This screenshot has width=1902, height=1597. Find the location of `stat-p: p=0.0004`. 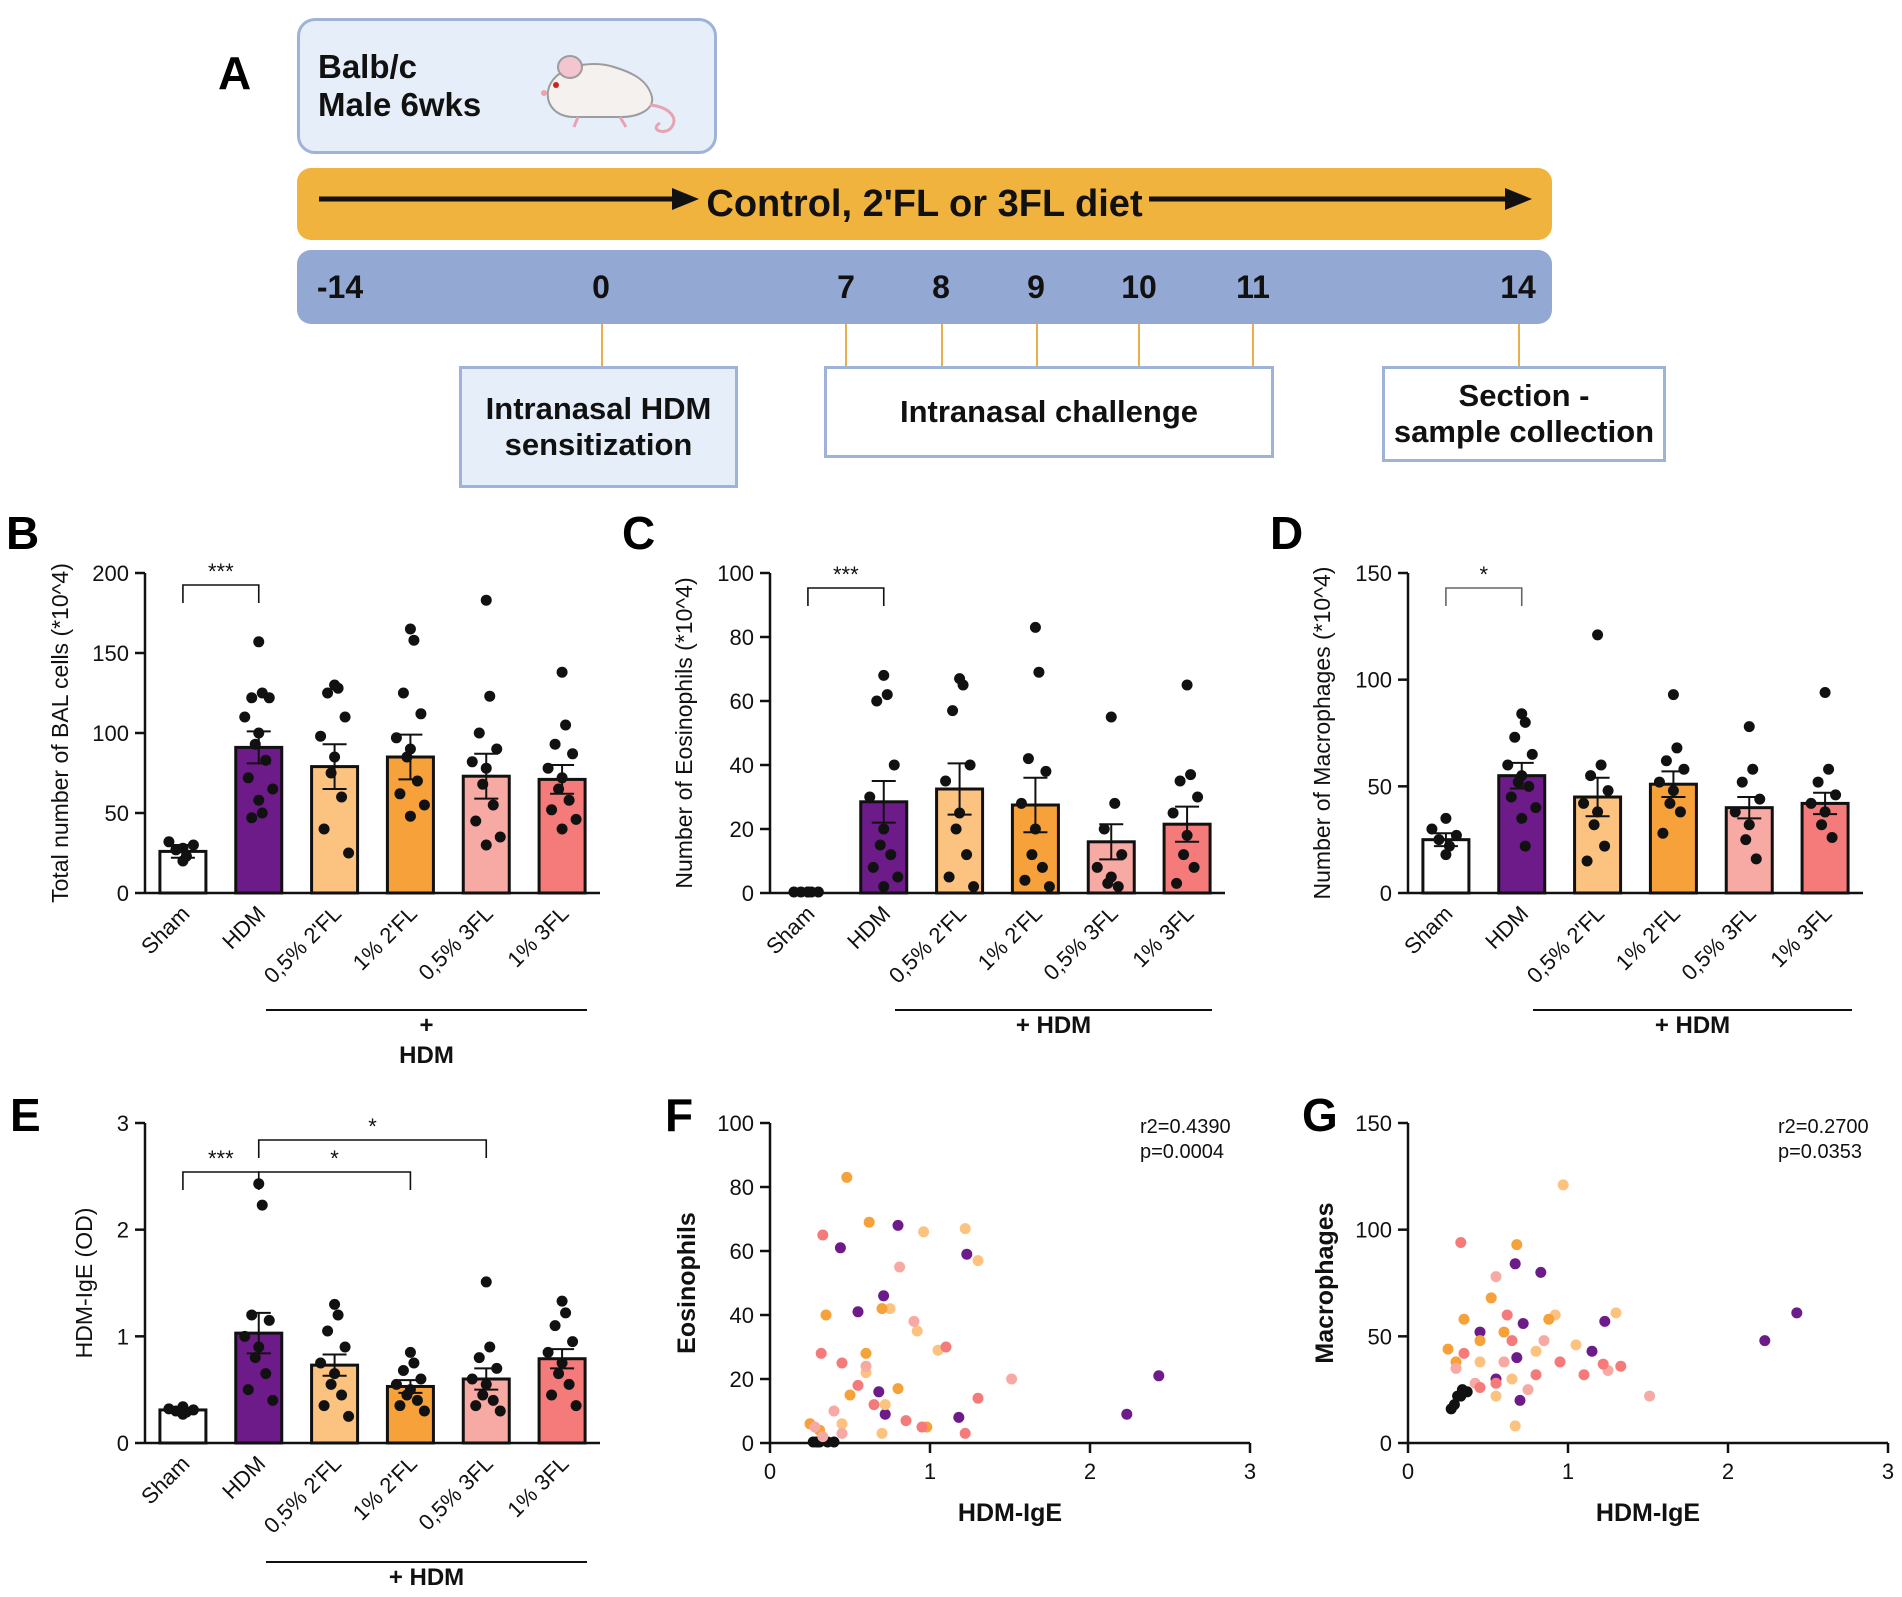

stat-p: p=0.0004 is located at coordinates (1182, 1152).